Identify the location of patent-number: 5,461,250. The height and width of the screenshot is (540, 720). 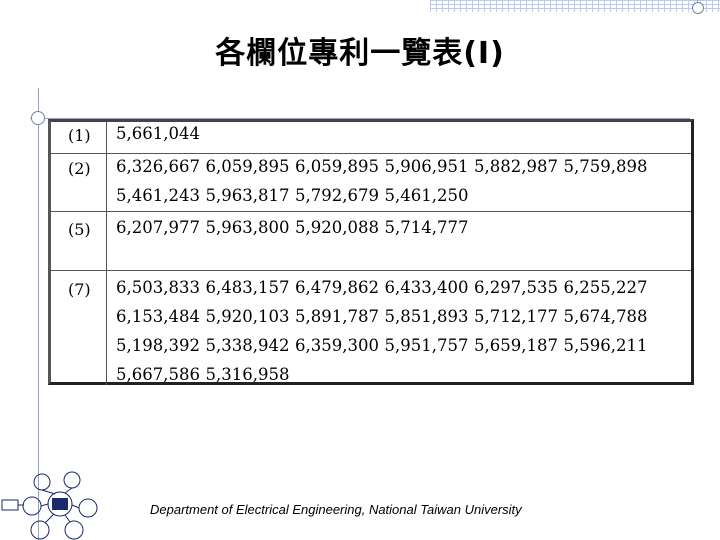
(426, 195).